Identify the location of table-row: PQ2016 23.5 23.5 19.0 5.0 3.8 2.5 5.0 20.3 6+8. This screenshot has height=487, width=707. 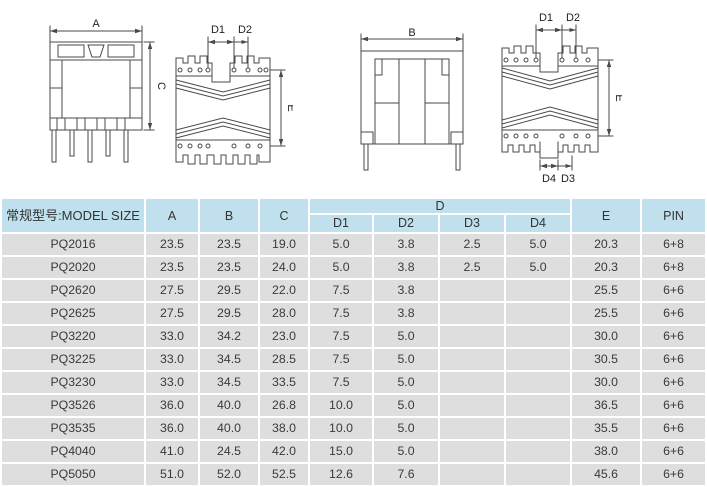
(354, 244).